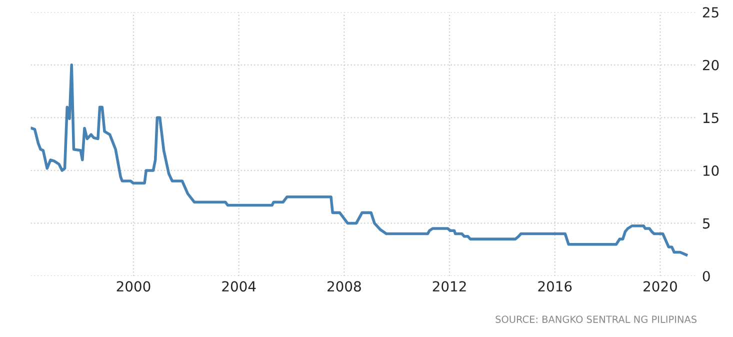  What do you see at coordinates (706, 223) in the screenshot?
I see `y-tick-label: 5` at bounding box center [706, 223].